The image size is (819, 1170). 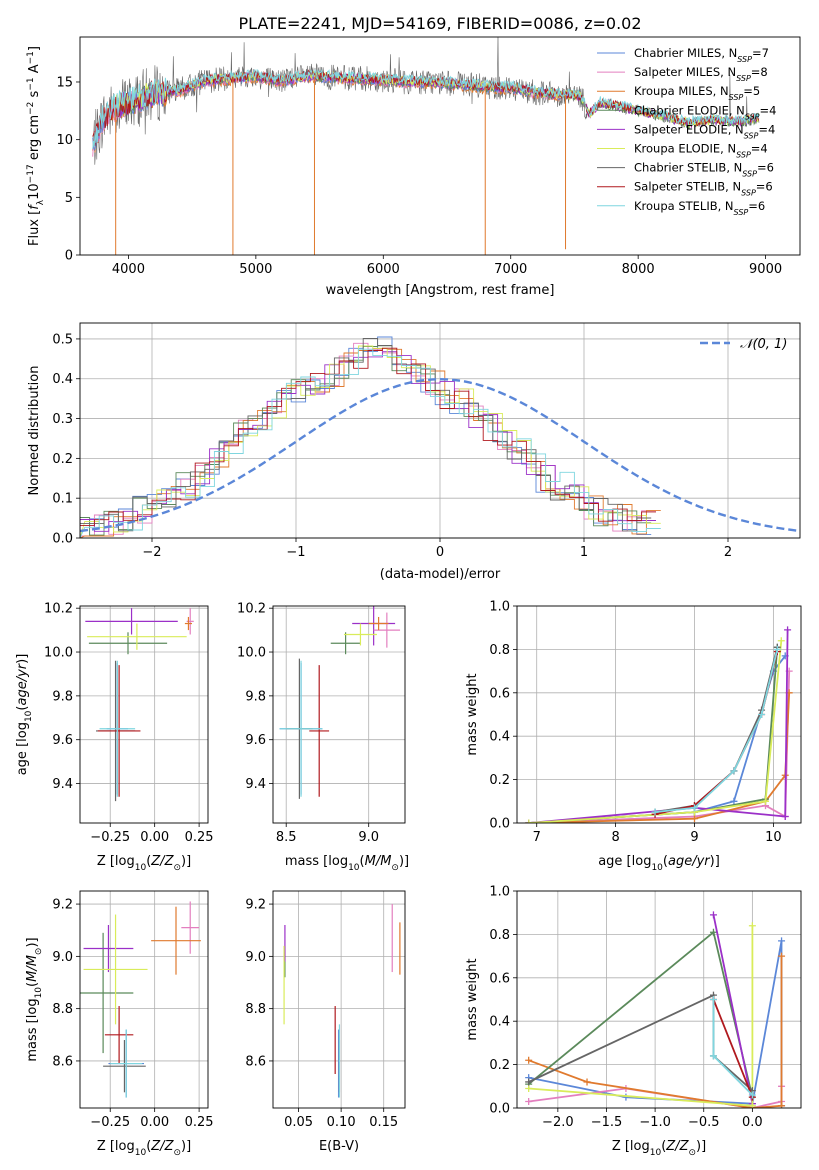 I want to click on residuals-xtick-label: −2, so click(x=151, y=552).